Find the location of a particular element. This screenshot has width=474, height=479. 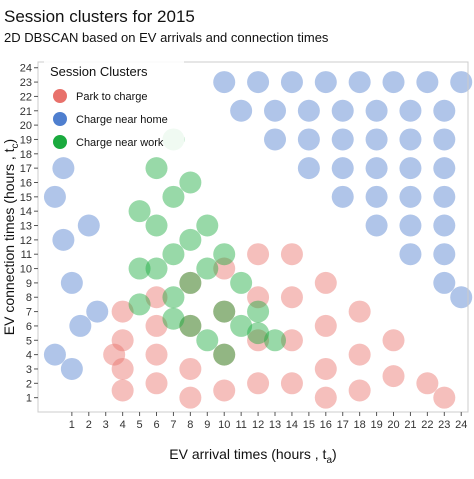

x-tick-label: 12 is located at coordinates (258, 425).